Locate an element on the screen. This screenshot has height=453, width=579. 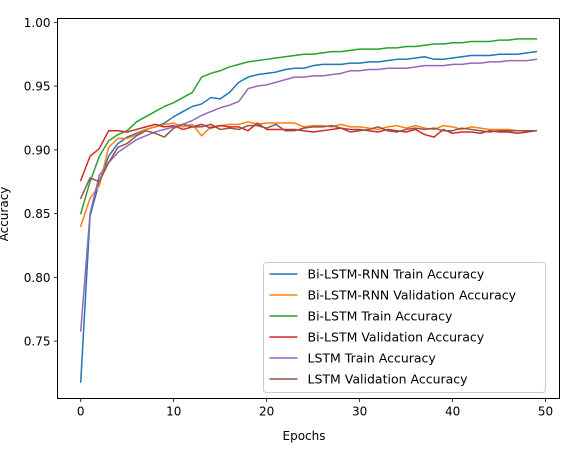
y-tick-label: 1.00 is located at coordinates (37, 23).